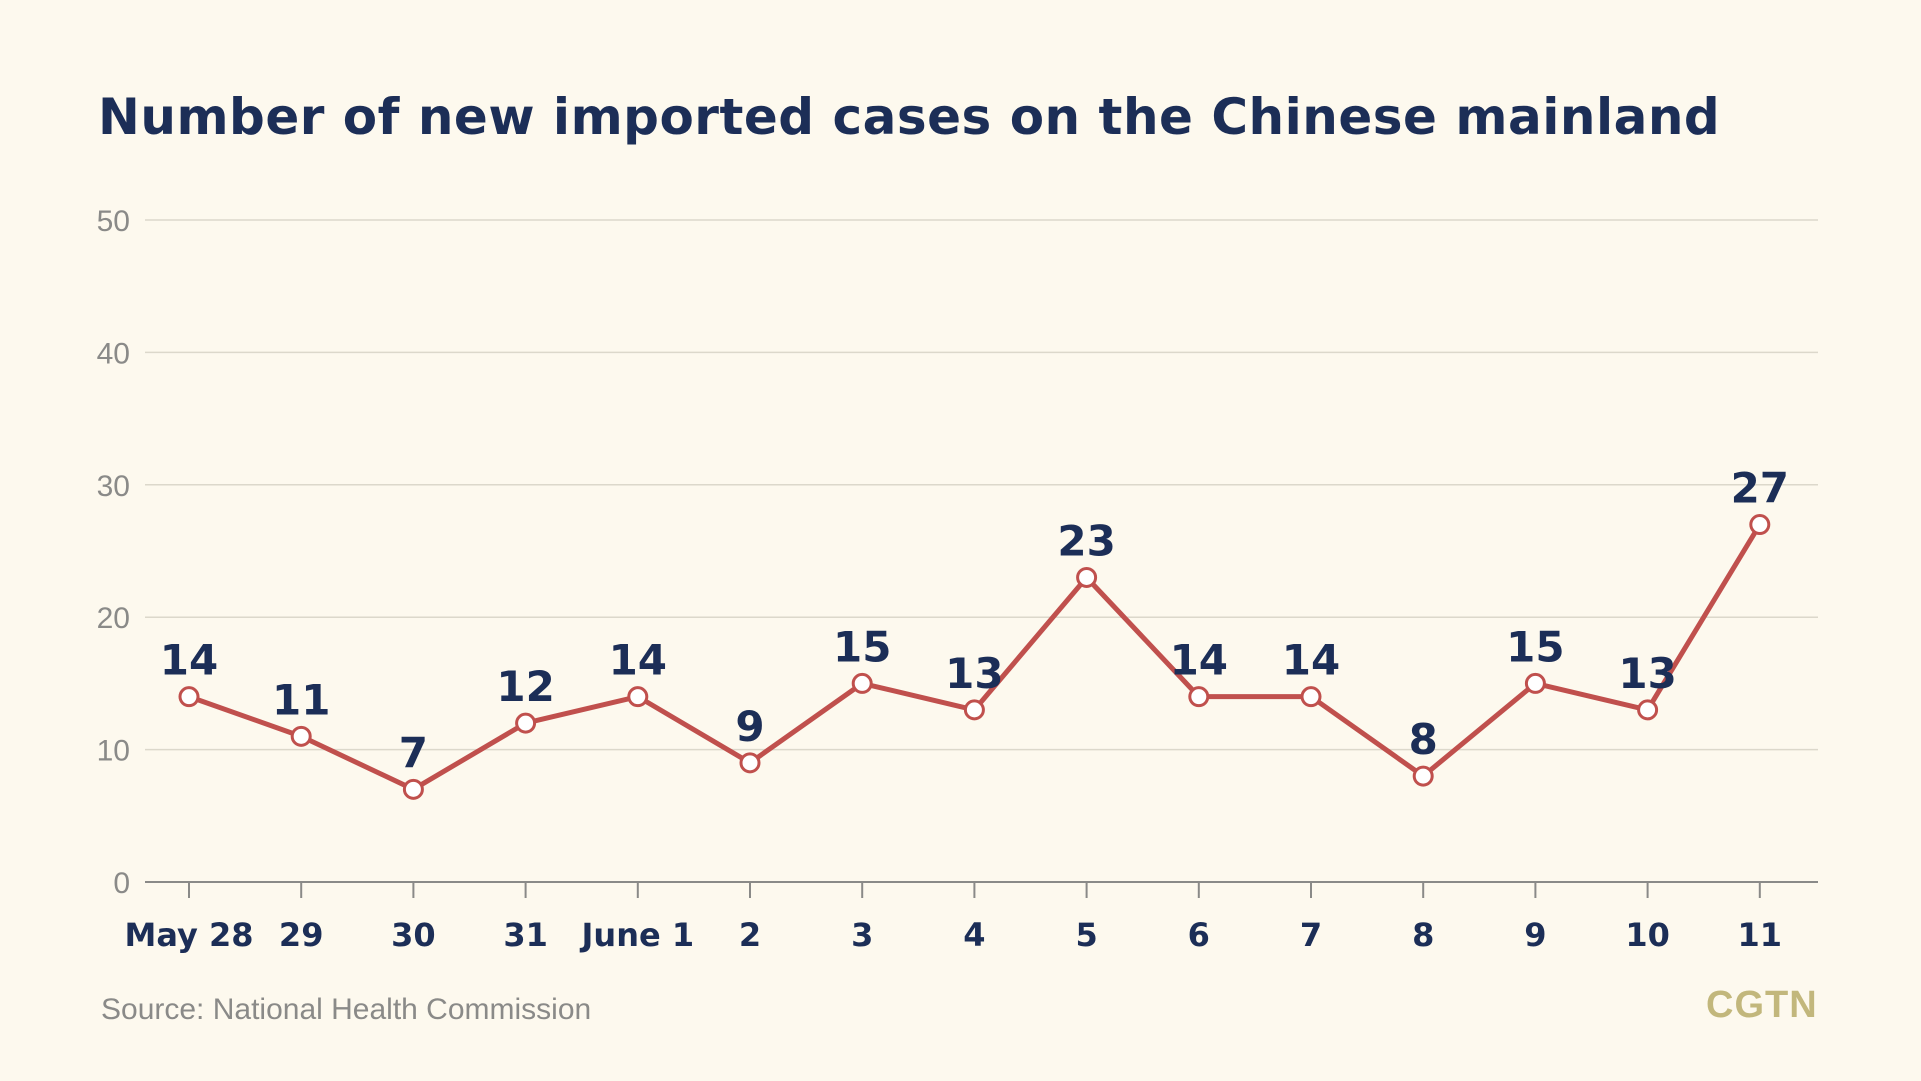 The width and height of the screenshot is (1921, 1081). What do you see at coordinates (301, 699) in the screenshot?
I see `data-label: 11` at bounding box center [301, 699].